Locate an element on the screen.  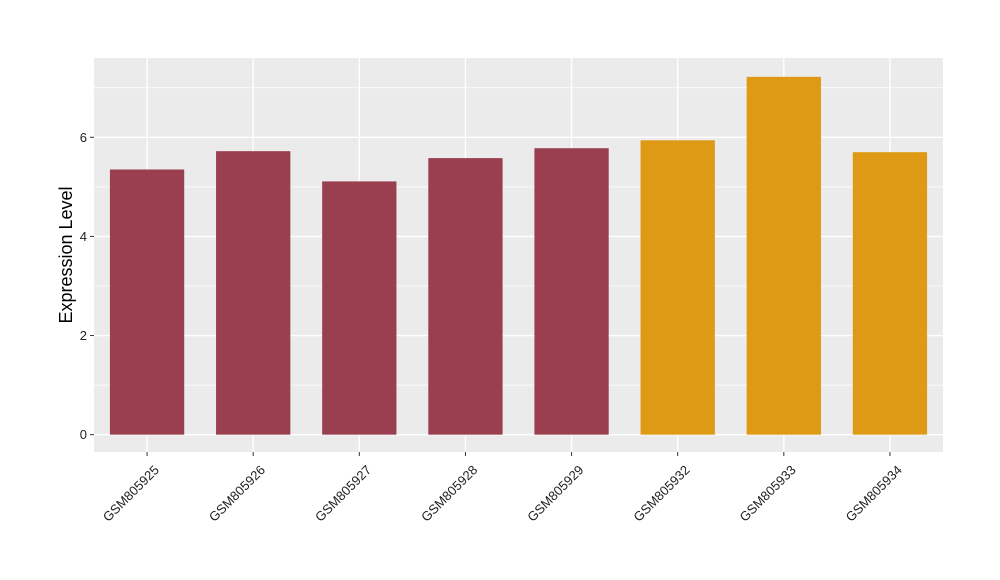
bar-GSM805932 is located at coordinates (677, 287).